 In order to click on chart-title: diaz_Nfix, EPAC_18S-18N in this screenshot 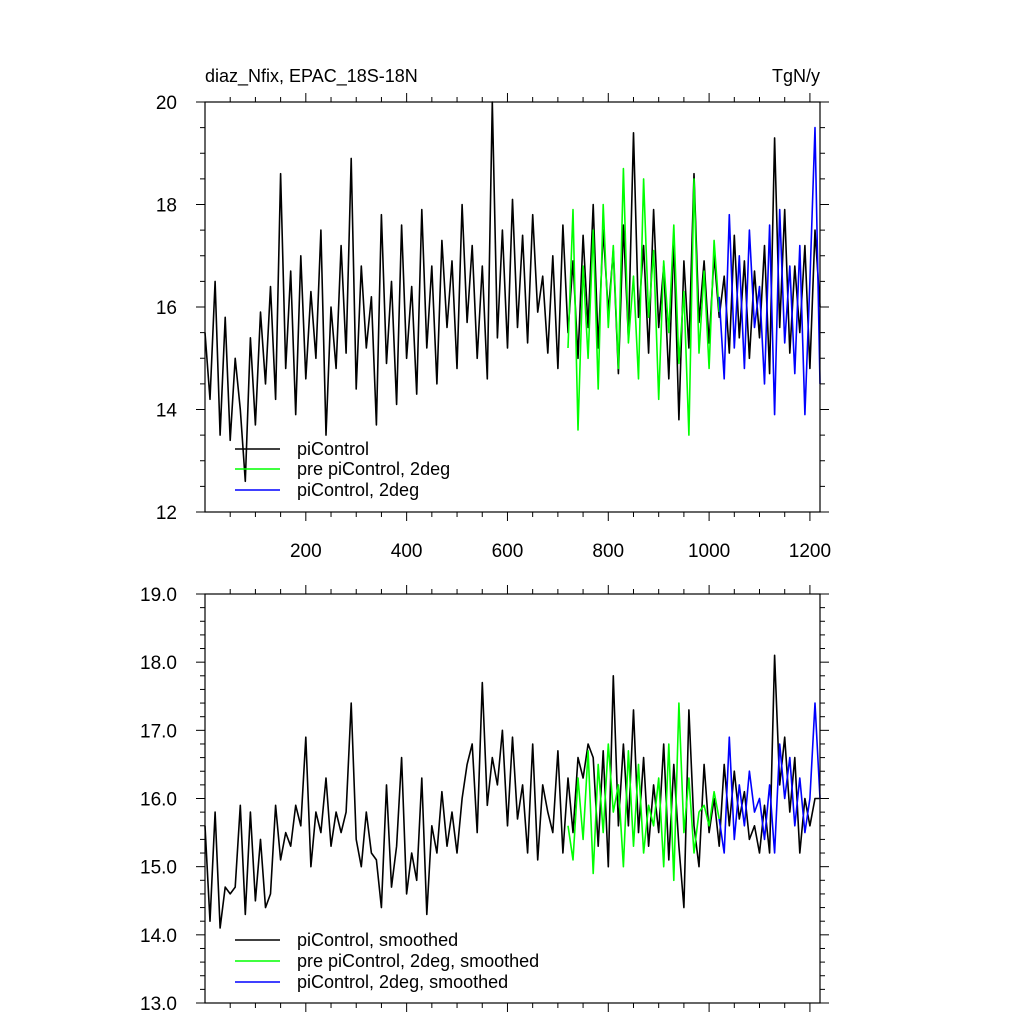, I will do `click(311, 76)`.